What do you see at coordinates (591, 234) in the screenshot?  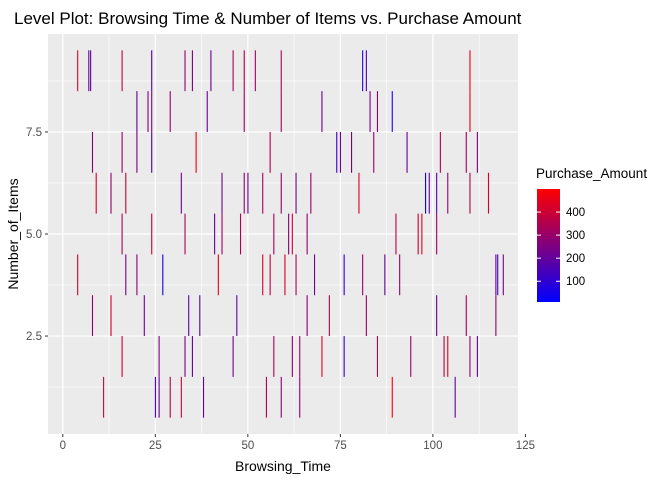 I see `color-legend: Purchase_Amount 100 200 300 400` at bounding box center [591, 234].